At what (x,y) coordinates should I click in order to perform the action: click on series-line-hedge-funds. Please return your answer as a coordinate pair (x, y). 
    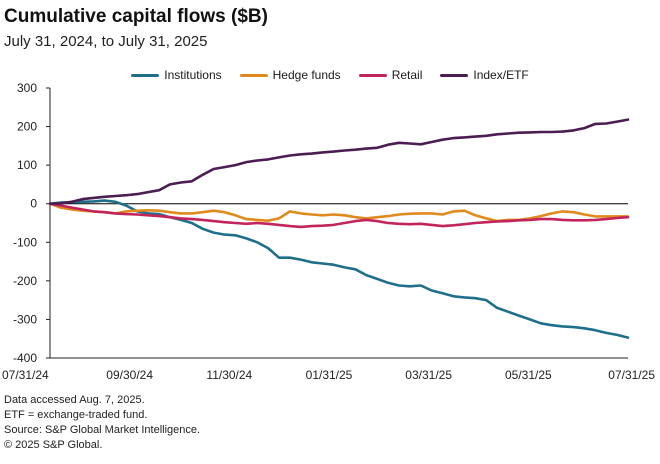
    Looking at the image, I should click on (339, 212).